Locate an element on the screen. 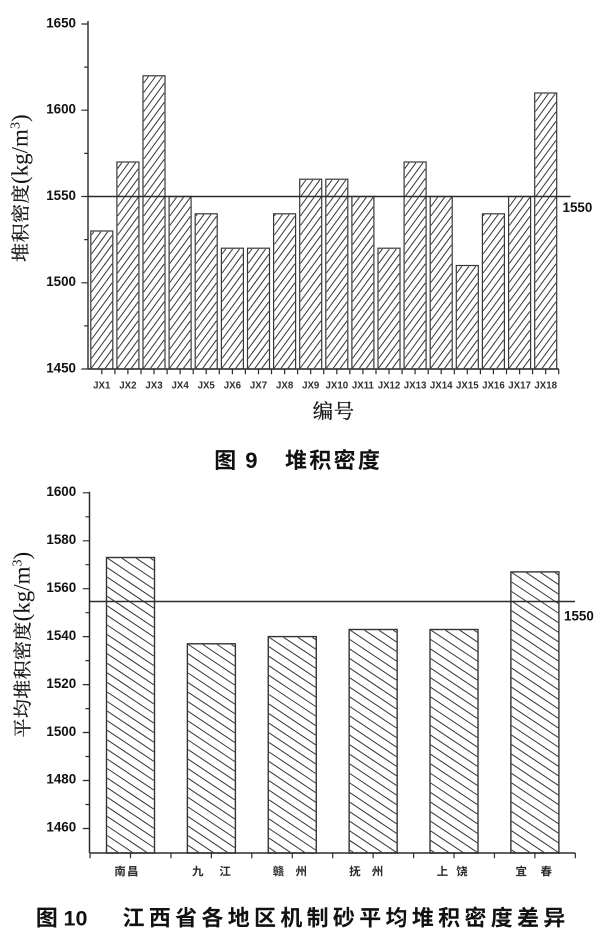 The height and width of the screenshot is (942, 600). svg-text: JX16 is located at coordinates (493, 385).